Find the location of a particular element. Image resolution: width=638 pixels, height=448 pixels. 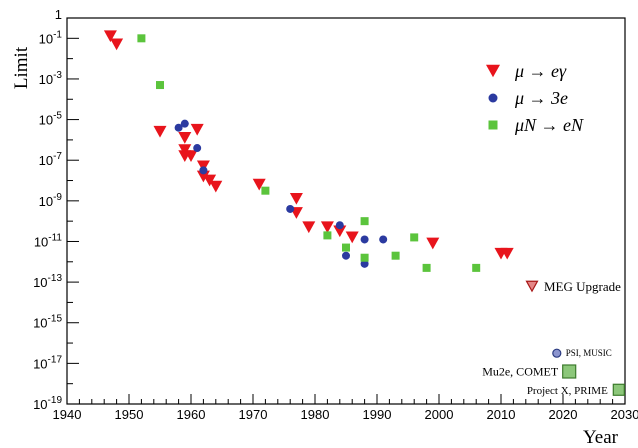

x-tick-label: 2010 is located at coordinates (501, 414).